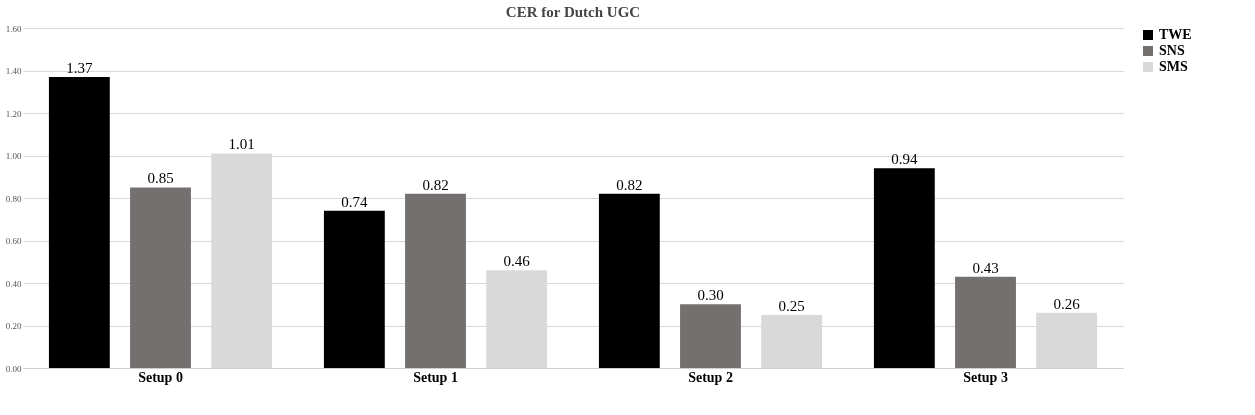  Describe the element at coordinates (985, 267) in the screenshot. I see `data-label: 0.43` at that location.